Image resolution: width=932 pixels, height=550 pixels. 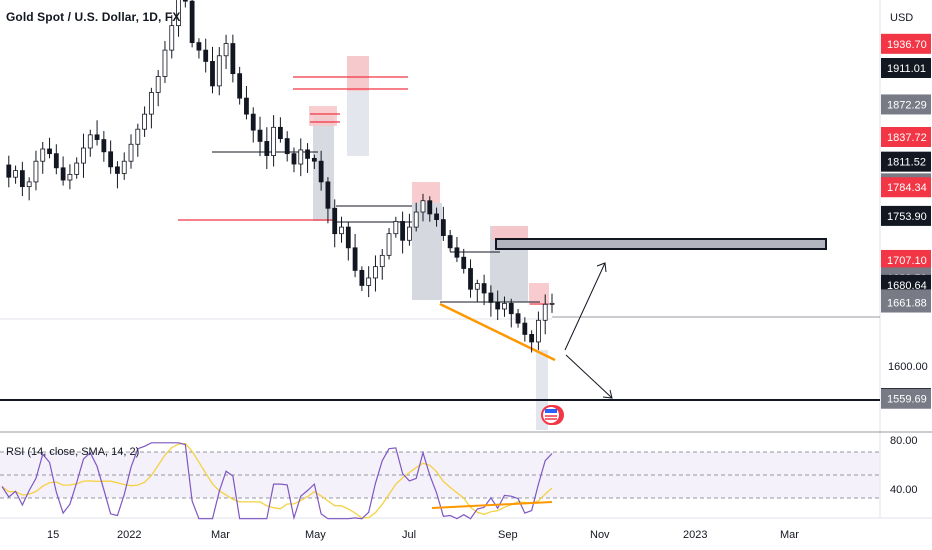 What do you see at coordinates (589, 376) in the screenshot?
I see `down-arrow` at bounding box center [589, 376].